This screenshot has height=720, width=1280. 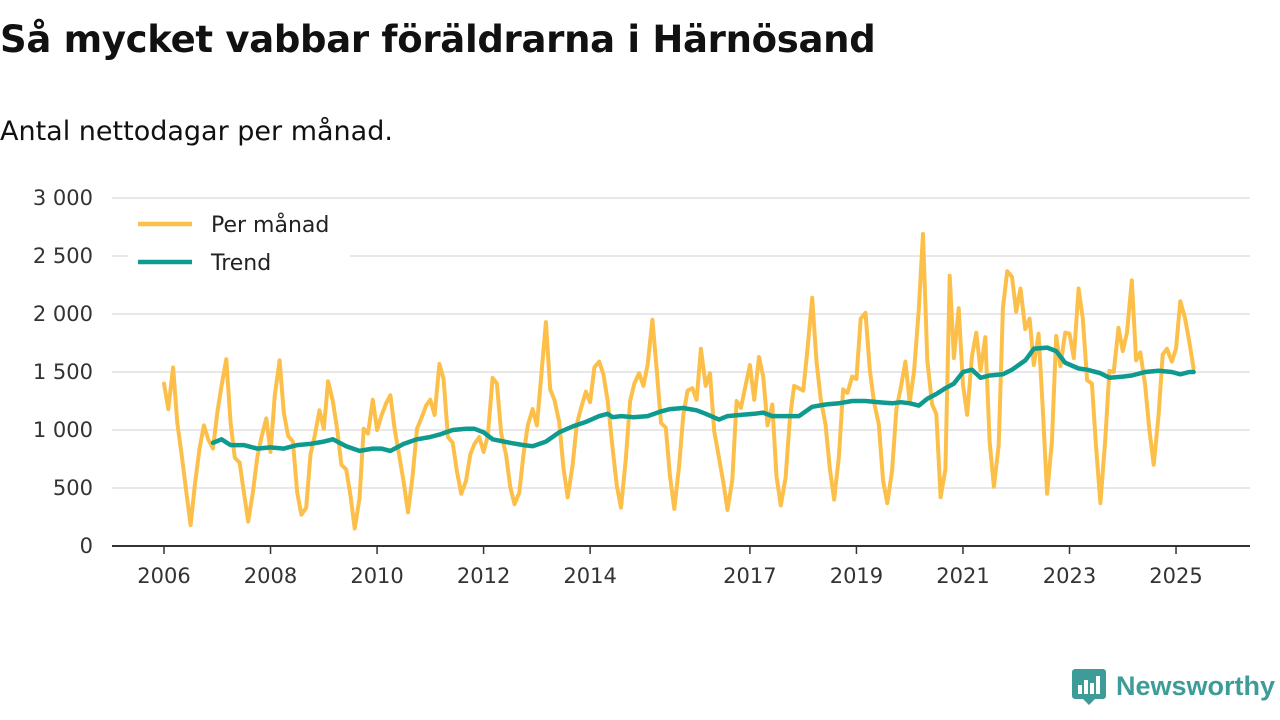 I want to click on y-tick-label: 1 500, so click(x=63, y=372).